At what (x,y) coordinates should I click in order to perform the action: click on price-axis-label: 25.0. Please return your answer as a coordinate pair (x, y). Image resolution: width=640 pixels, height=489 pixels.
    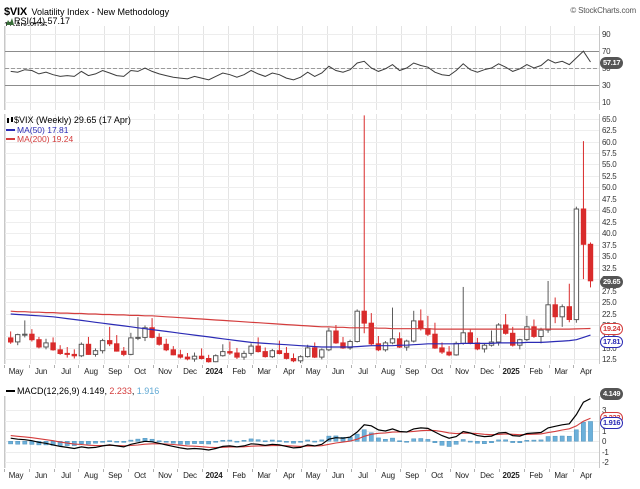
    Looking at the image, I should click on (609, 303).